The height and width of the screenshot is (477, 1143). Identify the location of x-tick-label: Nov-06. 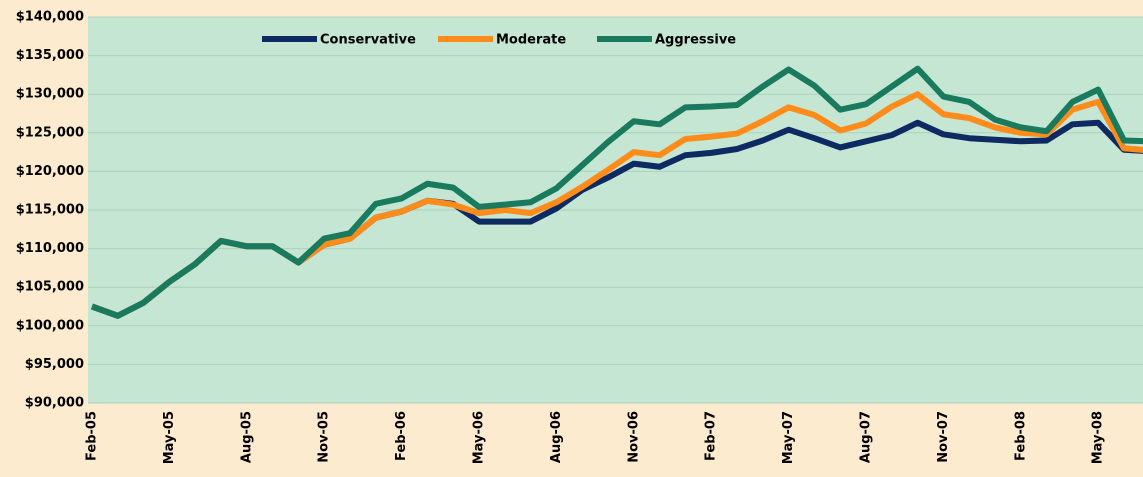
(633, 437).